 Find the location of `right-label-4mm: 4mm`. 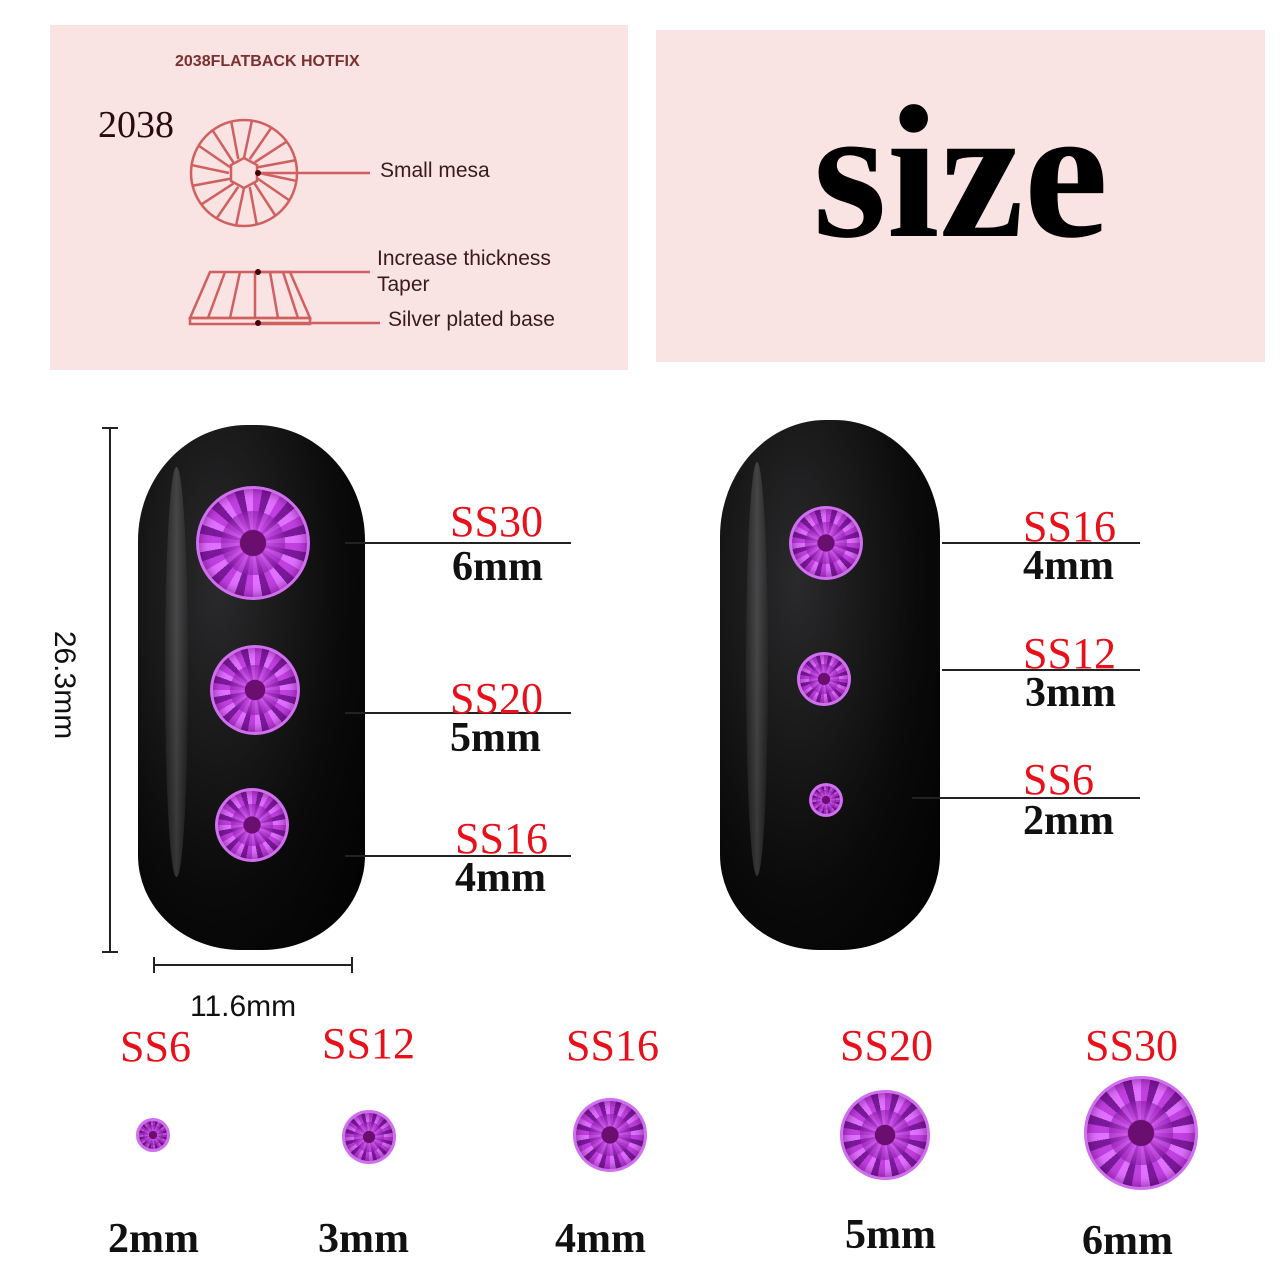

right-label-4mm: 4mm is located at coordinates (1068, 566).